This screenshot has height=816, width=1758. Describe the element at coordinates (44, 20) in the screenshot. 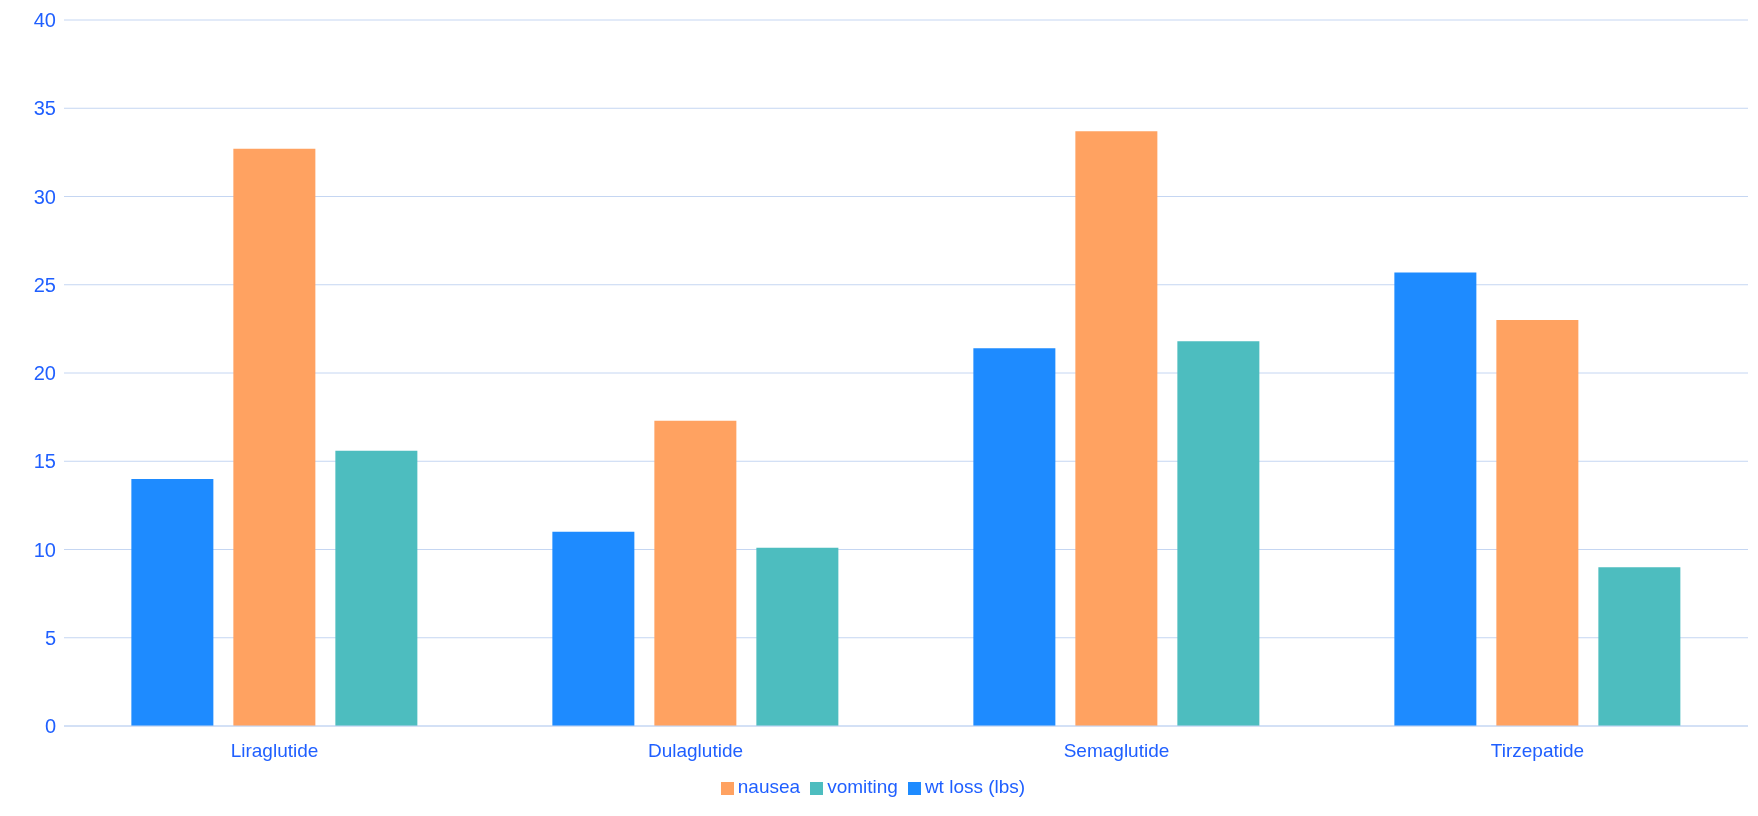

I see `y-tick-label: 40` at that location.